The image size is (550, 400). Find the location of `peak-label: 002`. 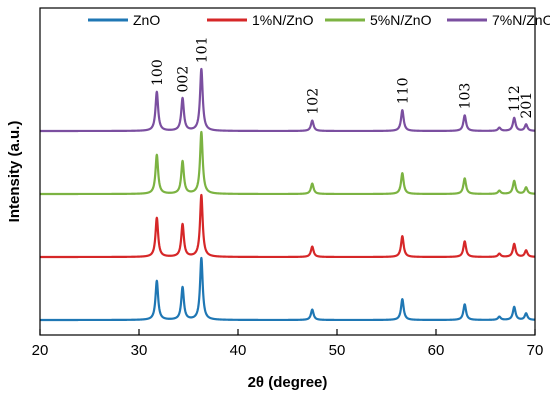

peak-label: 002 is located at coordinates (184, 79).